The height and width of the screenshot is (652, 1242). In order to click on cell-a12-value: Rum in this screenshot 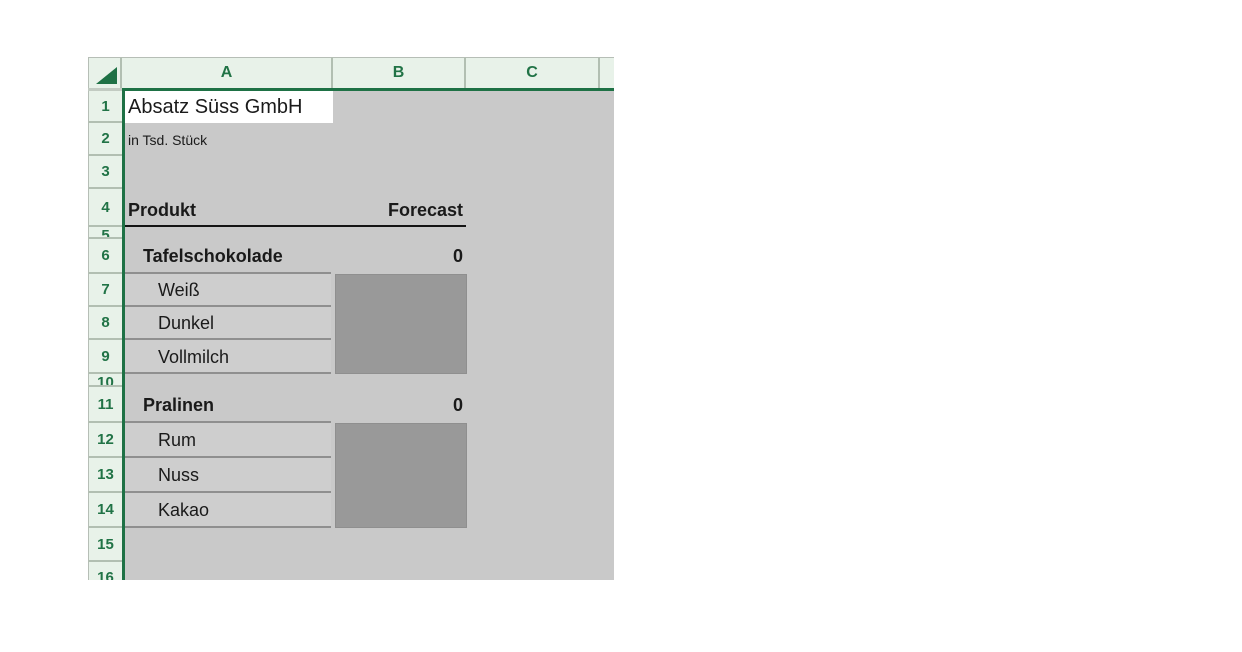, I will do `click(177, 440)`.